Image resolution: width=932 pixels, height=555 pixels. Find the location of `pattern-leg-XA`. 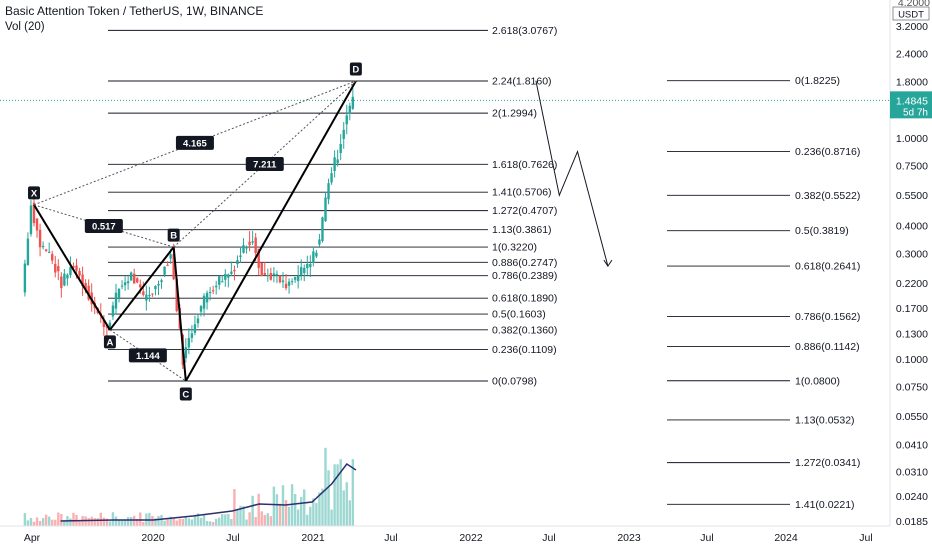

pattern-leg-XA is located at coordinates (72, 267).